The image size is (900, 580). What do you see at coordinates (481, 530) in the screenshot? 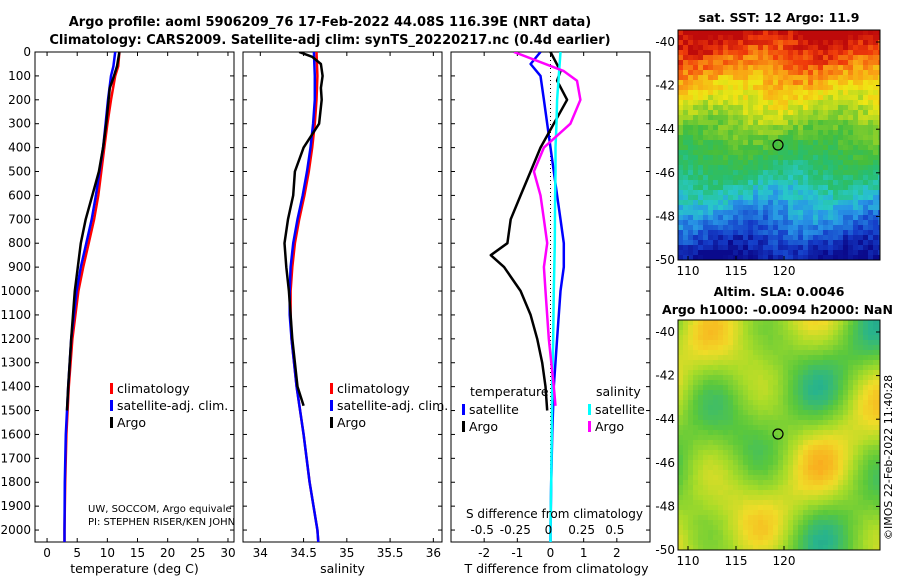
I see `top-x-tick-label: -0.5` at bounding box center [481, 530].